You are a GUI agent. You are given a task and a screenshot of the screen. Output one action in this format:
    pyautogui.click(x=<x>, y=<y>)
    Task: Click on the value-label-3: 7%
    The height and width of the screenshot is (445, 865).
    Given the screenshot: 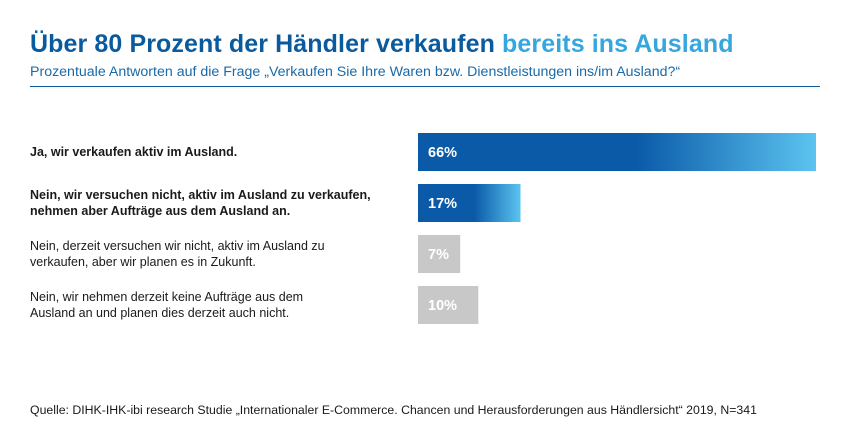 What is the action you would take?
    pyautogui.click(x=438, y=255)
    